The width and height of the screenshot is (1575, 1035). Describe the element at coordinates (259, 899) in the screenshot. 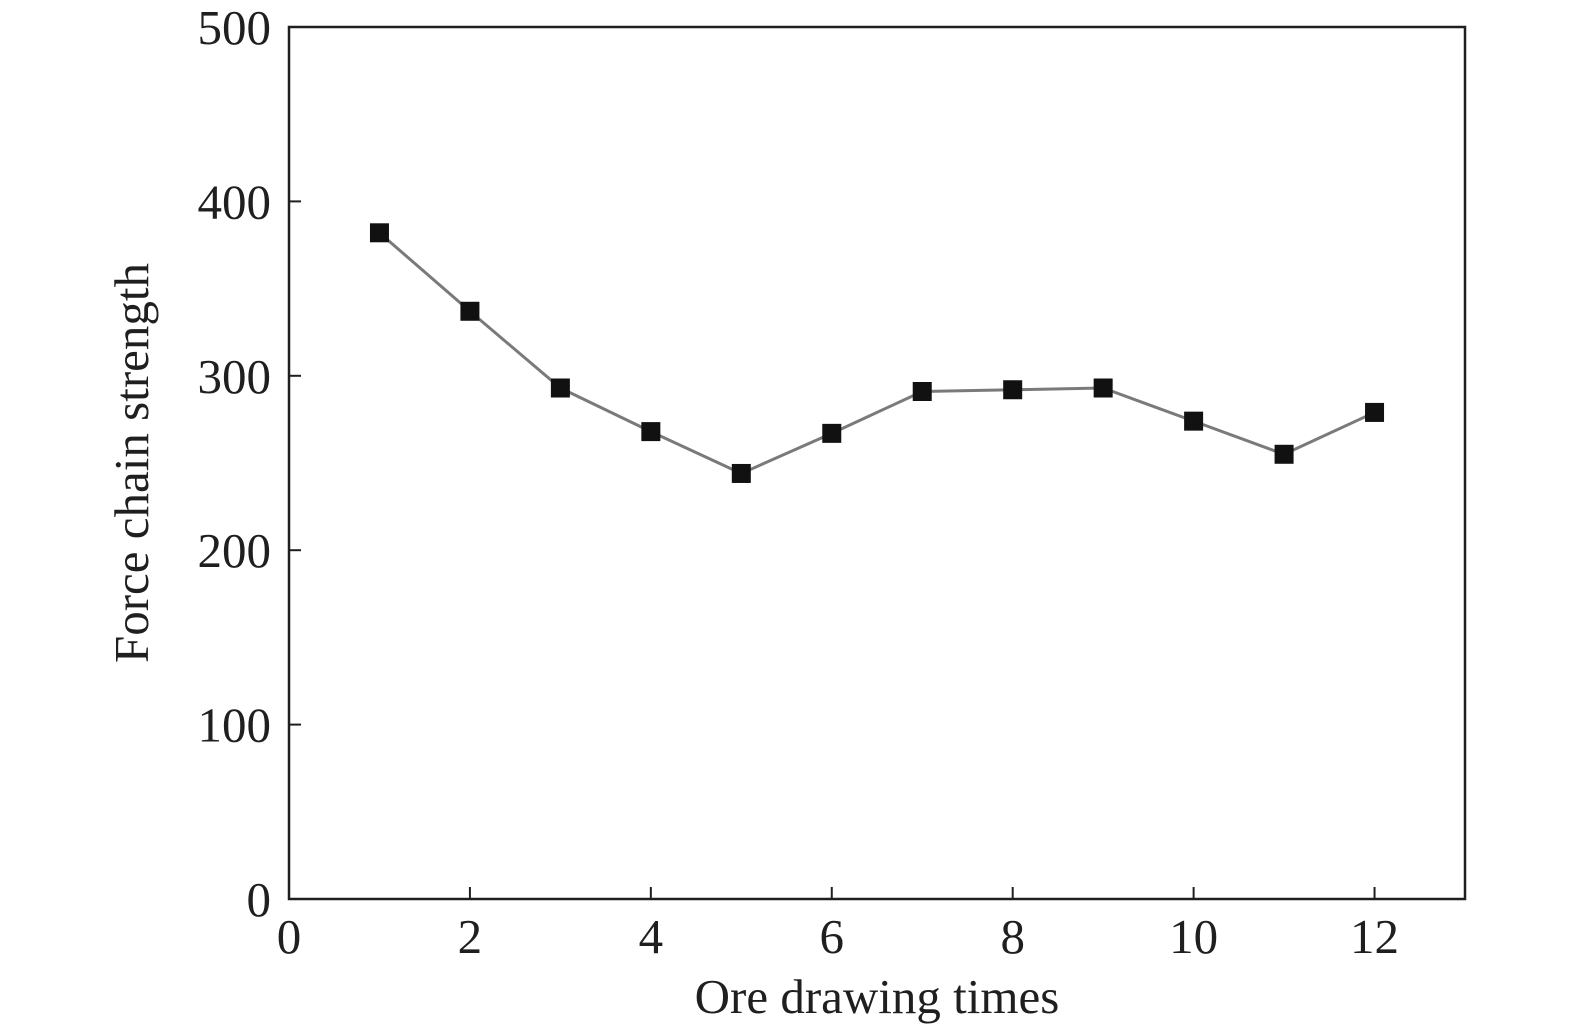

I see `y-tick-label: 0` at that location.